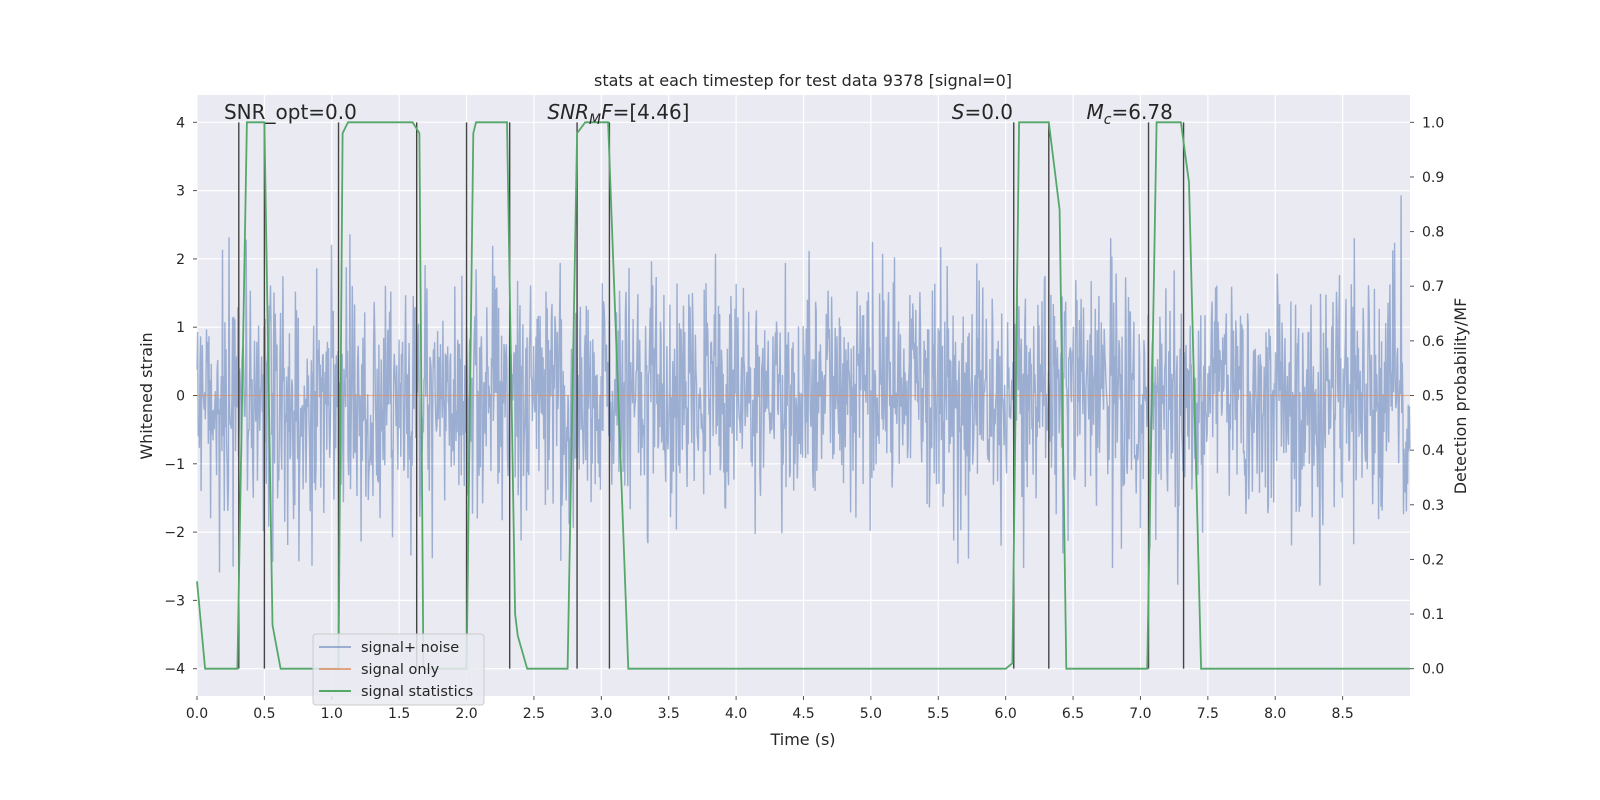 The width and height of the screenshot is (1600, 800). Describe the element at coordinates (803, 714) in the screenshot. I see `x-tick-label-9: 4.5` at that location.